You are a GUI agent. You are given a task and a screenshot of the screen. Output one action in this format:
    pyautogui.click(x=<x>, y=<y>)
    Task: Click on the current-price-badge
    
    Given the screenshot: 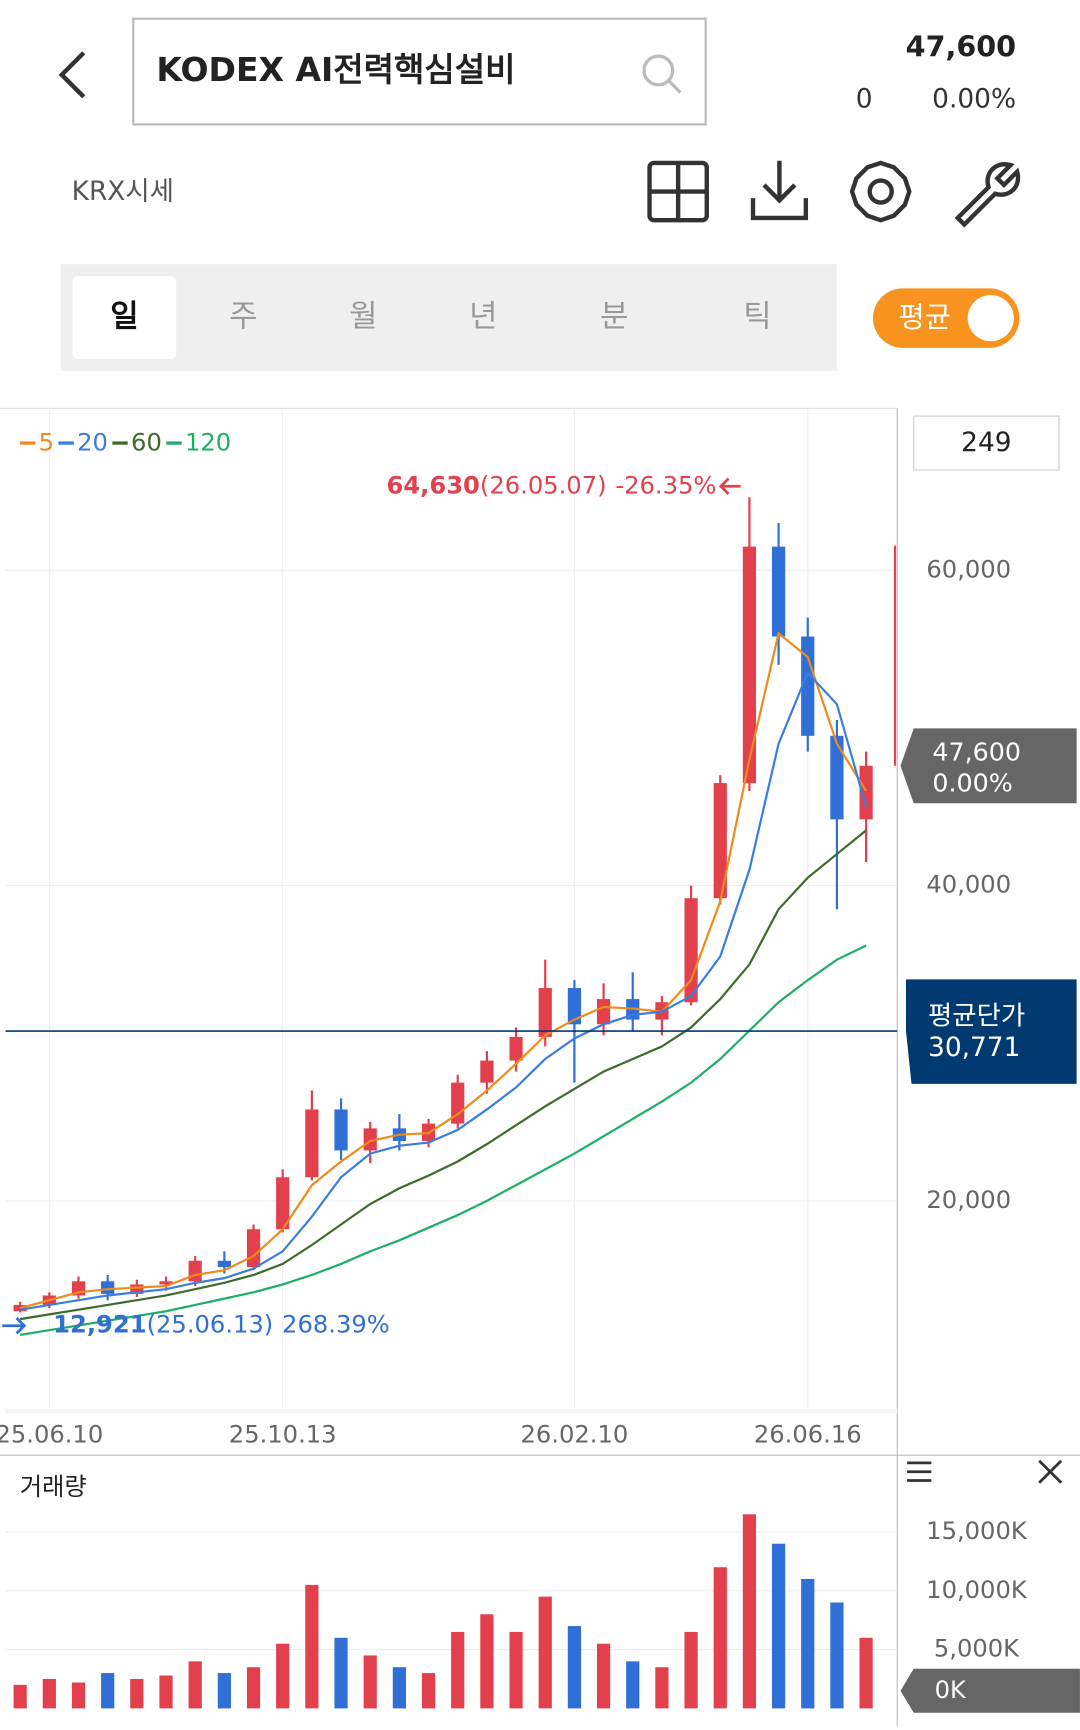 What is the action you would take?
    pyautogui.click(x=988, y=766)
    